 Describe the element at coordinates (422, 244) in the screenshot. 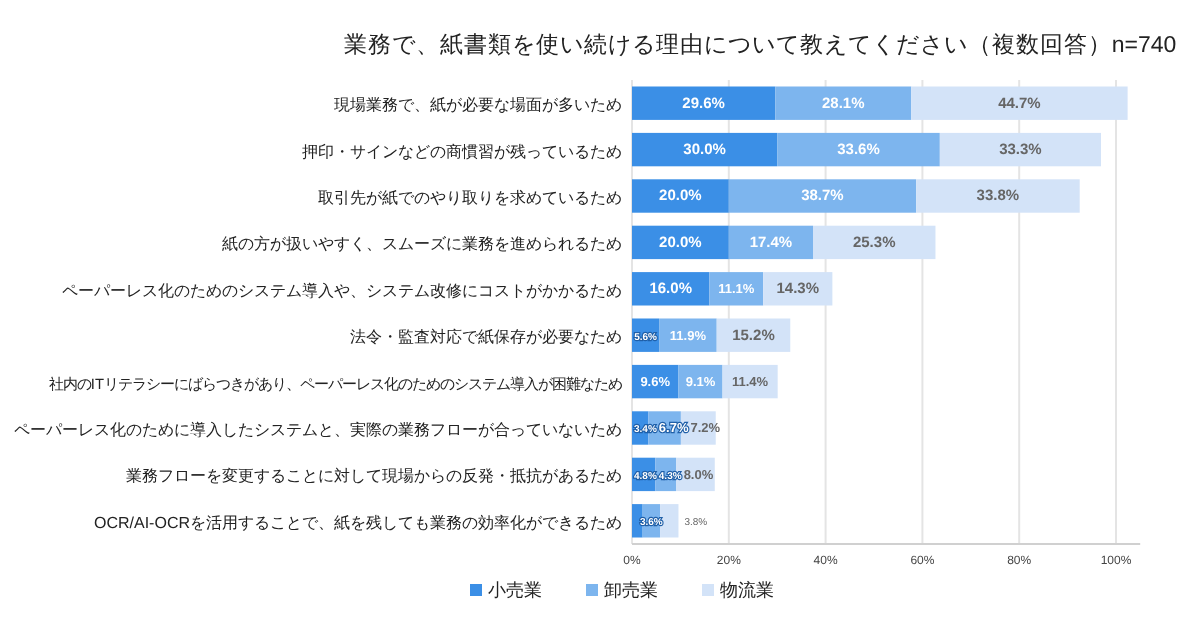

I see `y-tick-label: 紙の方が扱いやすく、スムーズに業務を進められるため` at that location.